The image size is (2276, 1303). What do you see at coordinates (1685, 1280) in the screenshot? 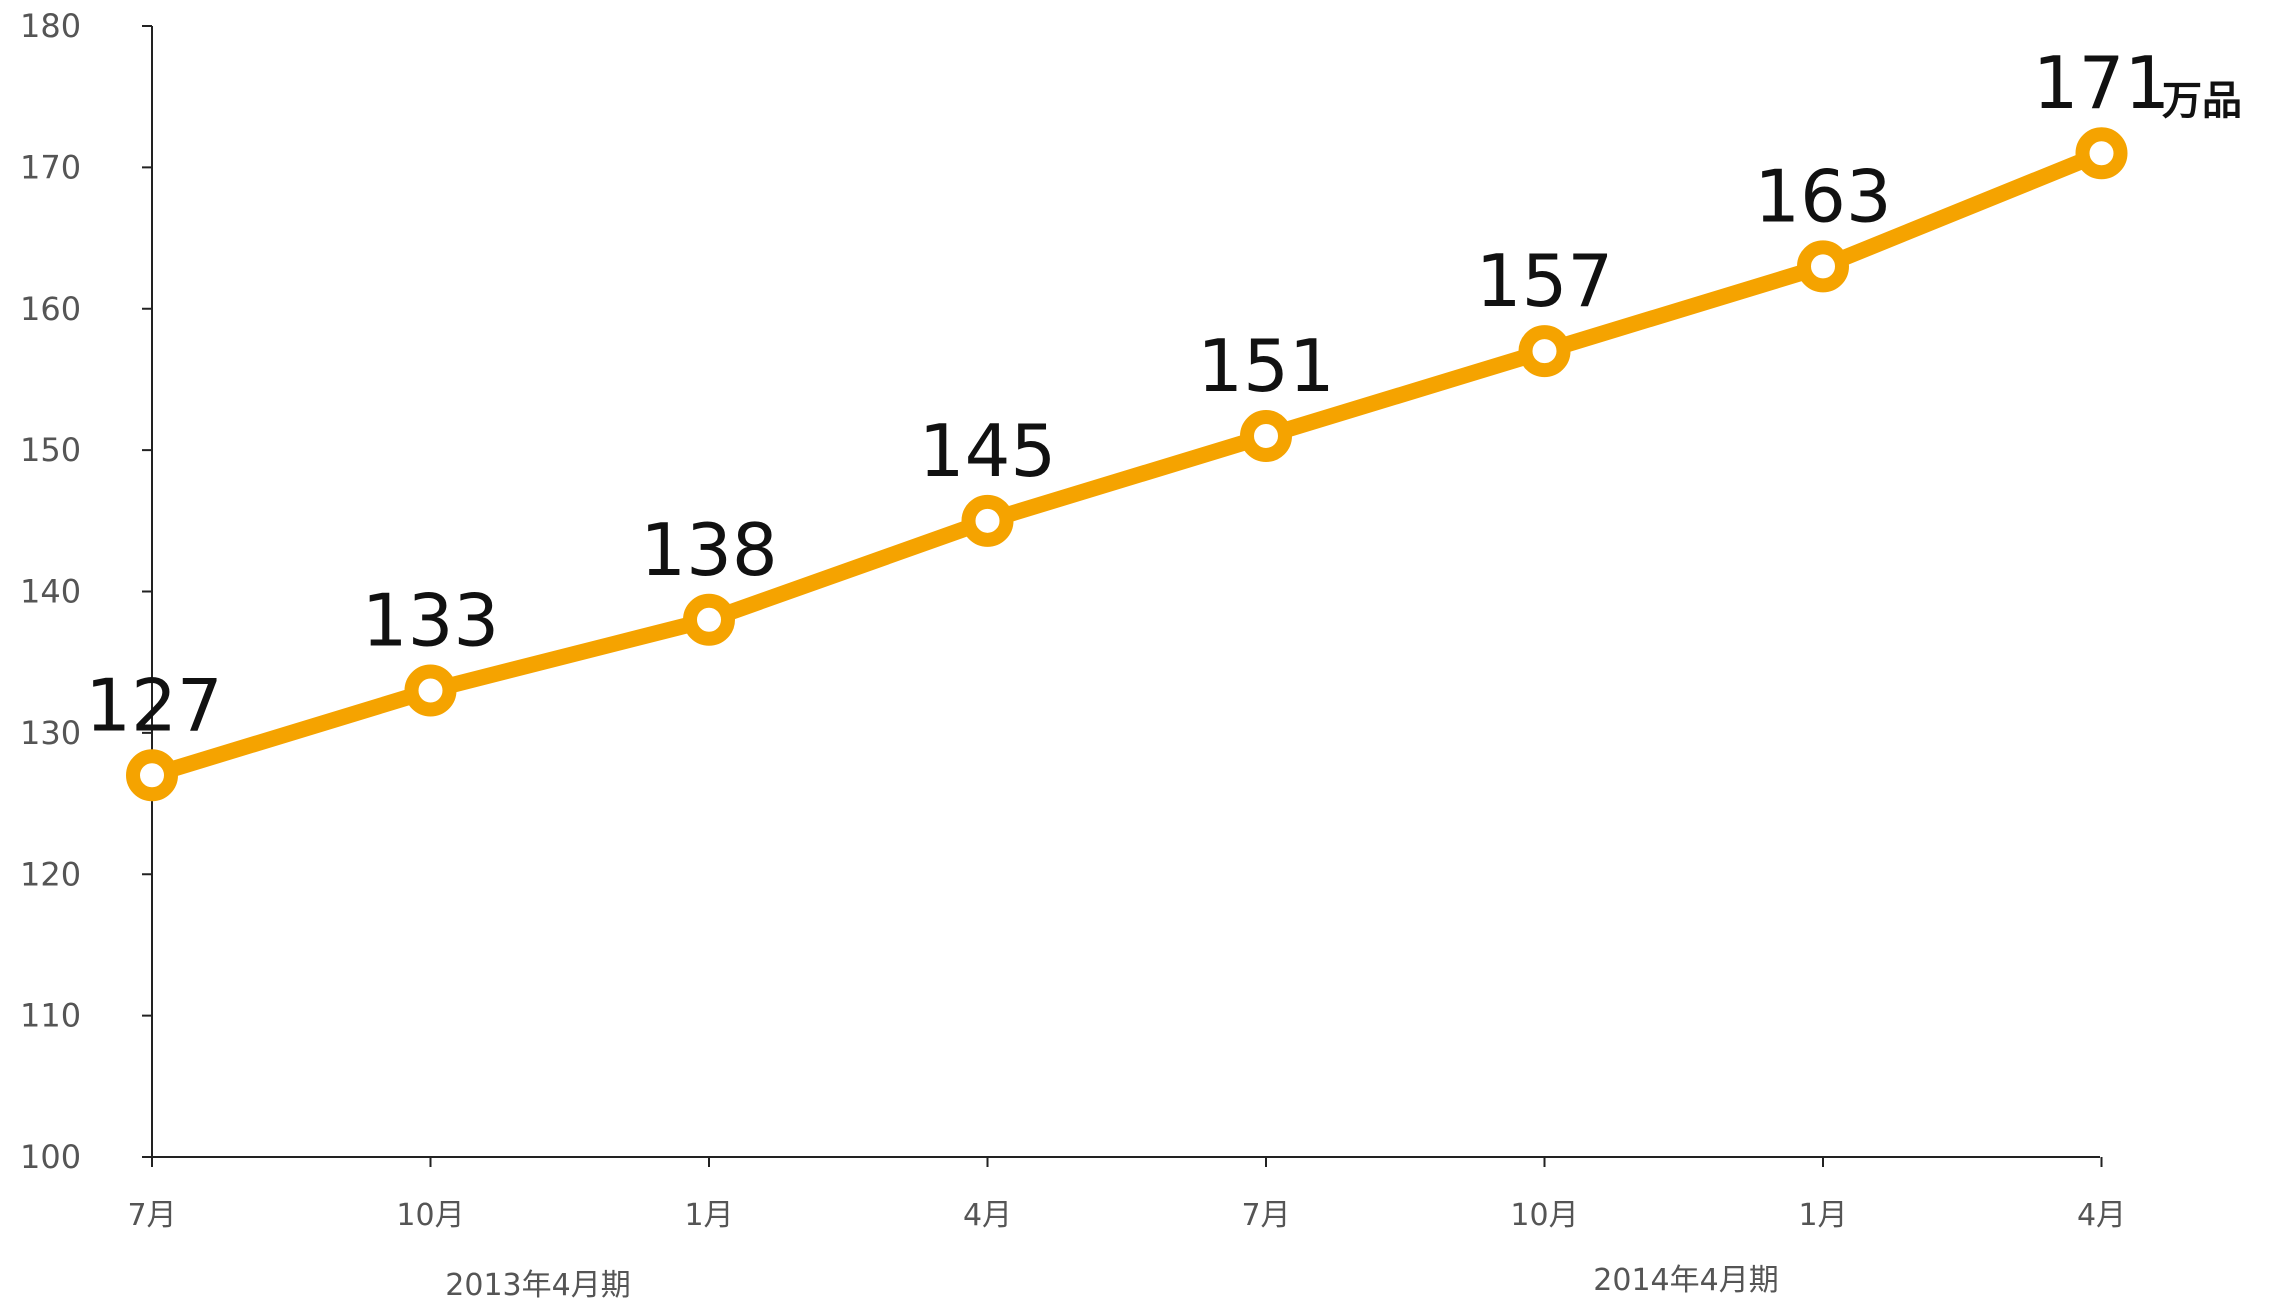
I see `period-label-2: 2014年4月期` at bounding box center [1685, 1280].